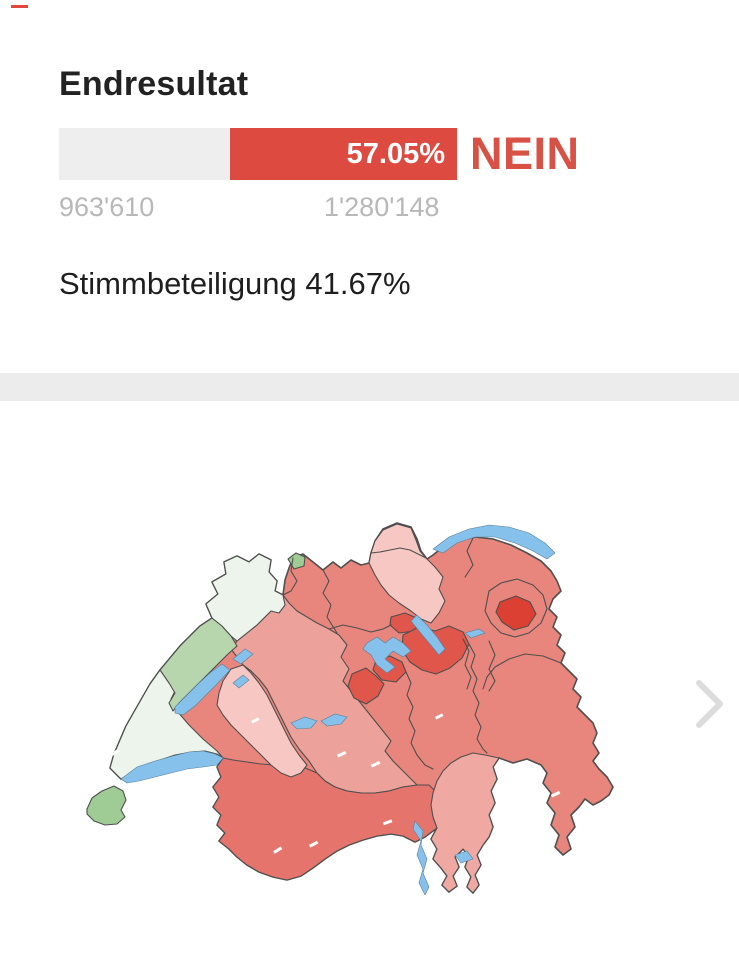  Describe the element at coordinates (475, 633) in the screenshot. I see `lake-walensee` at that location.